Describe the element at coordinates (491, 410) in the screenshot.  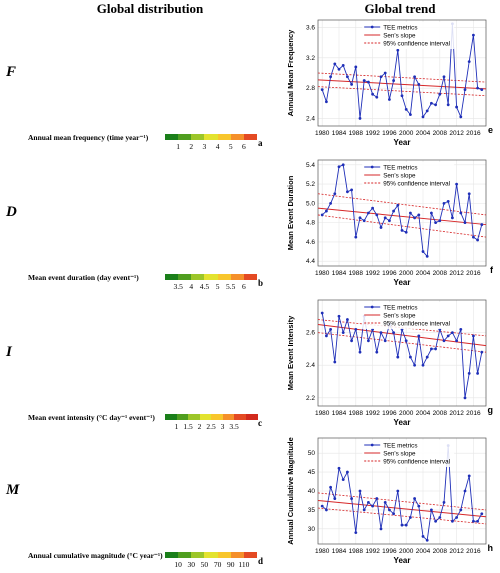
I see `chart-panel-letter: g` at that location.